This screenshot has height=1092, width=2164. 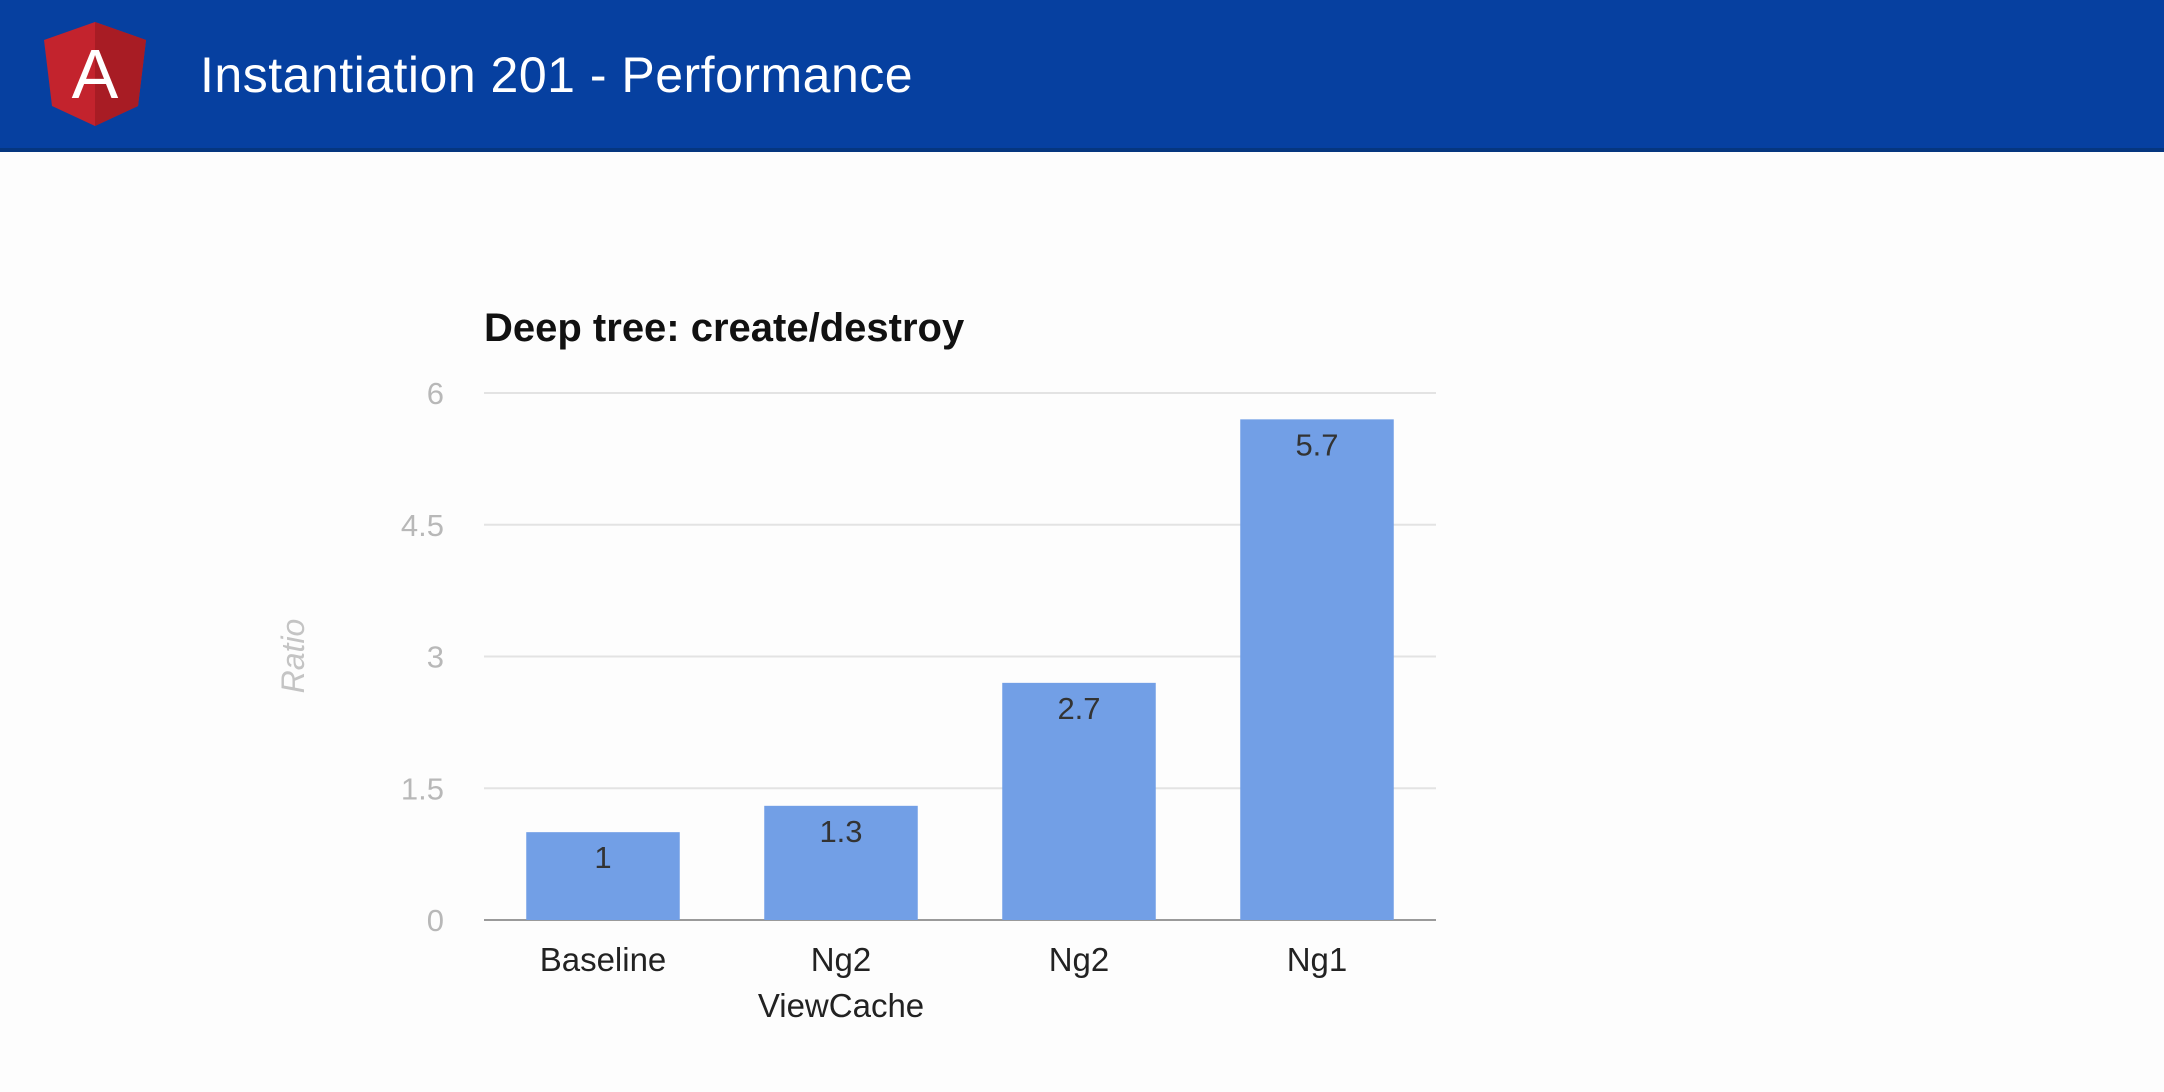 What do you see at coordinates (1078, 708) in the screenshot?
I see `data-label: 2.7` at bounding box center [1078, 708].